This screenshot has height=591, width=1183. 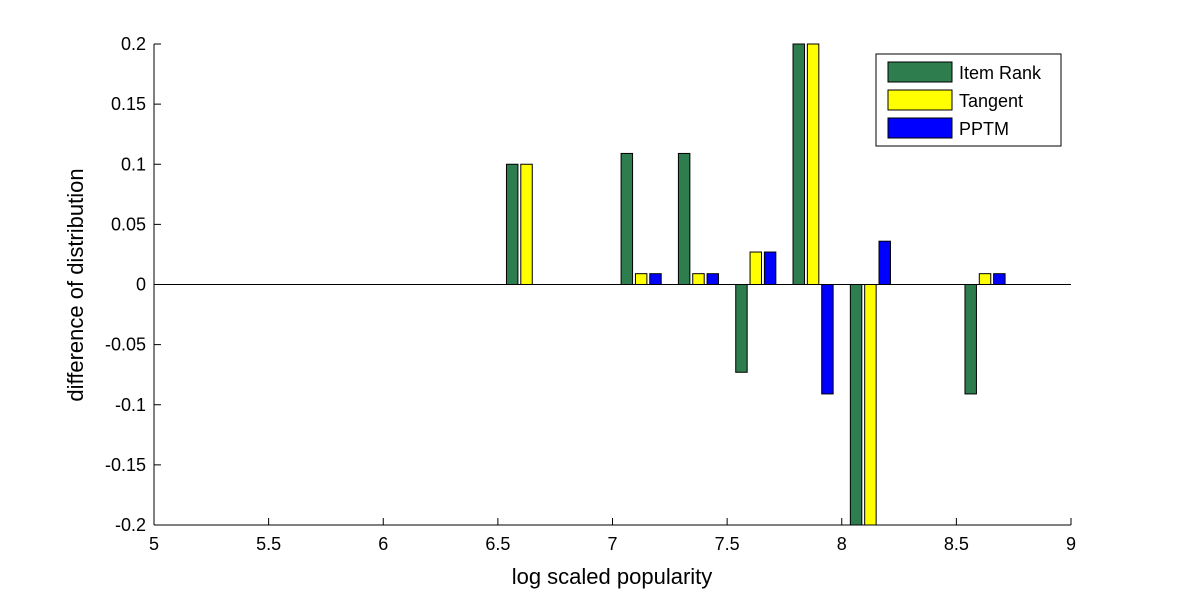 What do you see at coordinates (612, 576) in the screenshot?
I see `x-axis-title: log scaled popularity` at bounding box center [612, 576].